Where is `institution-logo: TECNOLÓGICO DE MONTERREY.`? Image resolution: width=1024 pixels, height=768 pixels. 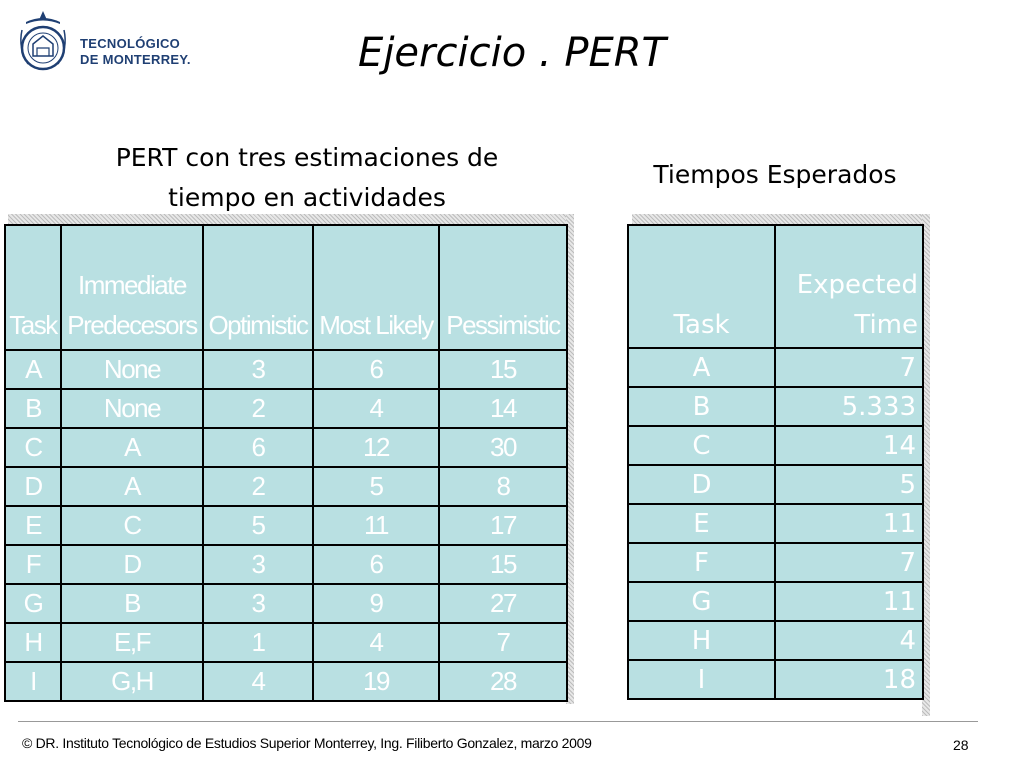
institution-logo: TECNOLÓGICO DE MONTERREY. is located at coordinates (109, 41).